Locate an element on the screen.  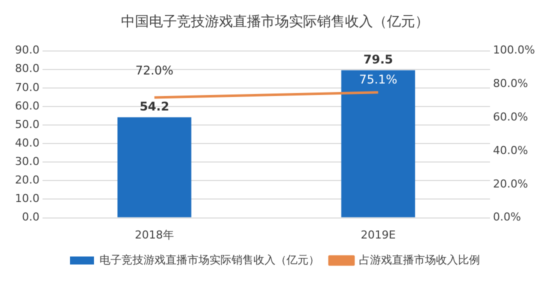
y2-tick-label: 80.0% is located at coordinates (510, 83).